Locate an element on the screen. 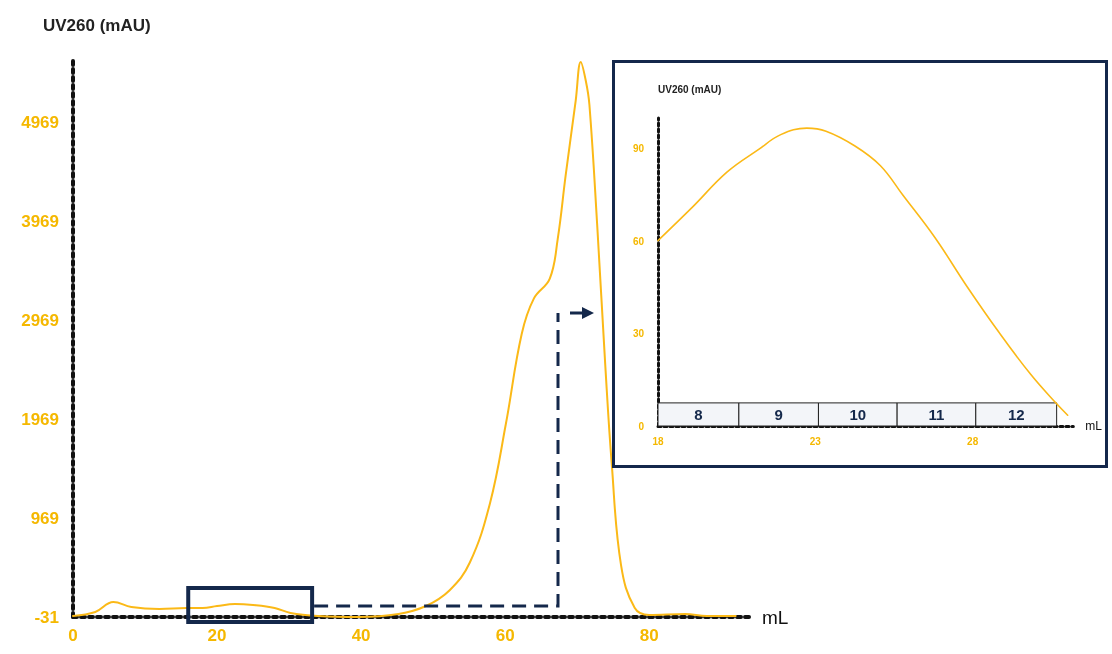  x-tick-label: 18 is located at coordinates (658, 441).